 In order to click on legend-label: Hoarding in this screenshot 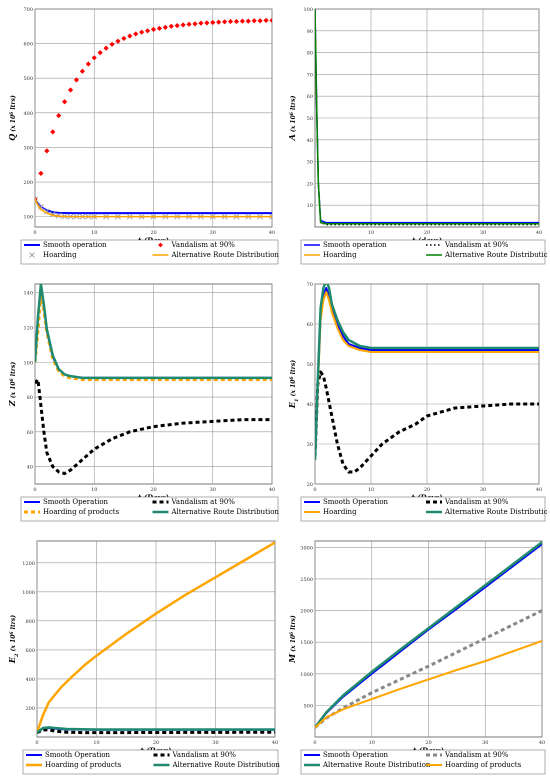, I will do `click(340, 512)`.